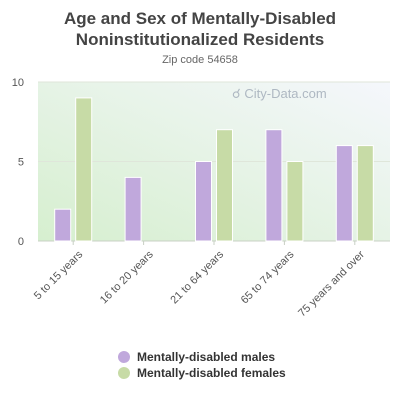  I want to click on chart-title-line-2: Noninstitutionalized Residents, so click(200, 39).